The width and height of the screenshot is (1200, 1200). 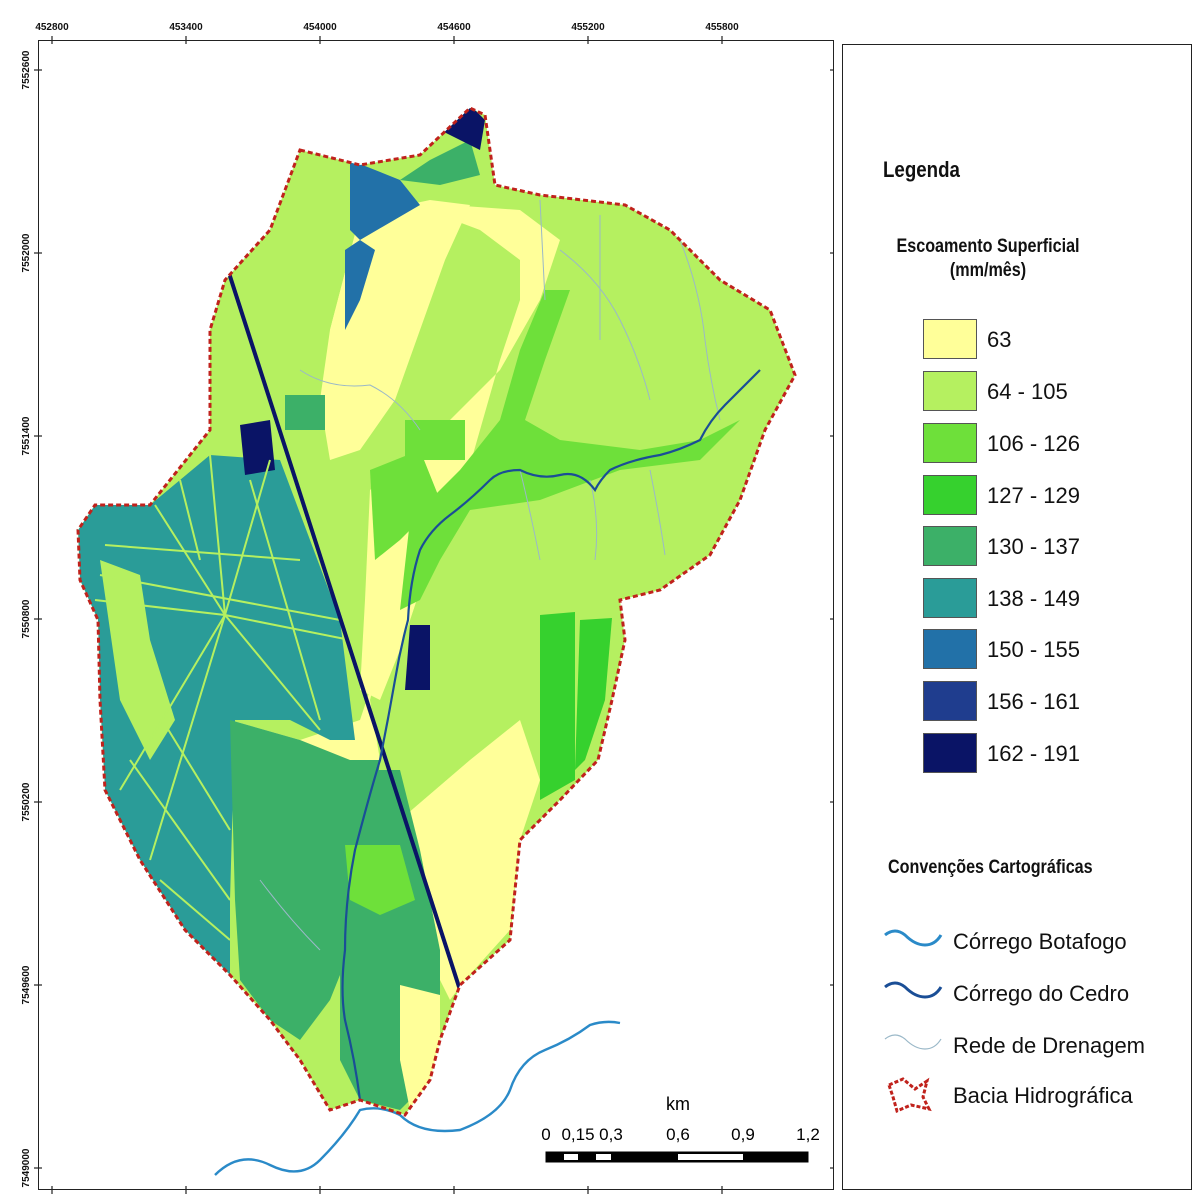 I want to click on legend-class-label: 138 - 149, so click(x=1033, y=598).